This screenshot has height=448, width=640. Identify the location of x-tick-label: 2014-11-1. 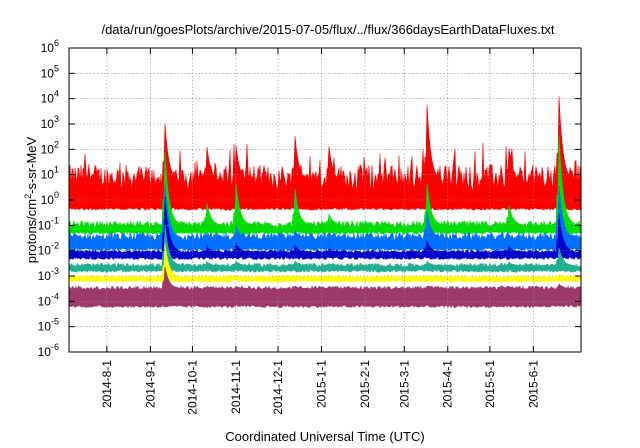
(236, 387).